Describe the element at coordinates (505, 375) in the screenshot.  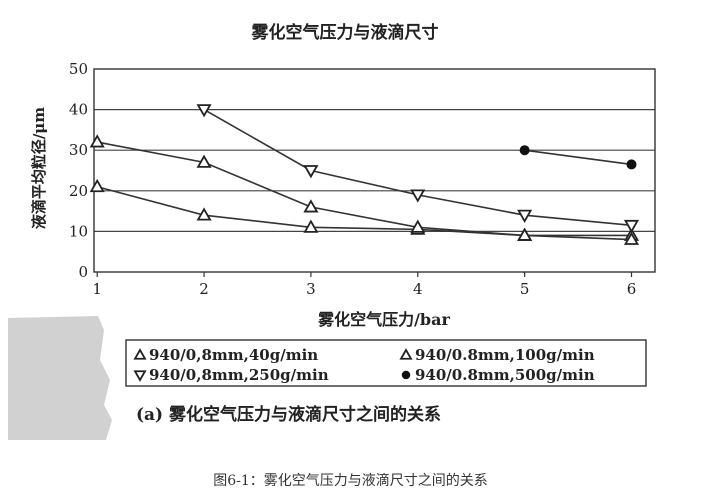
I see `legend-label: 940/0.8mm,500g/min` at that location.